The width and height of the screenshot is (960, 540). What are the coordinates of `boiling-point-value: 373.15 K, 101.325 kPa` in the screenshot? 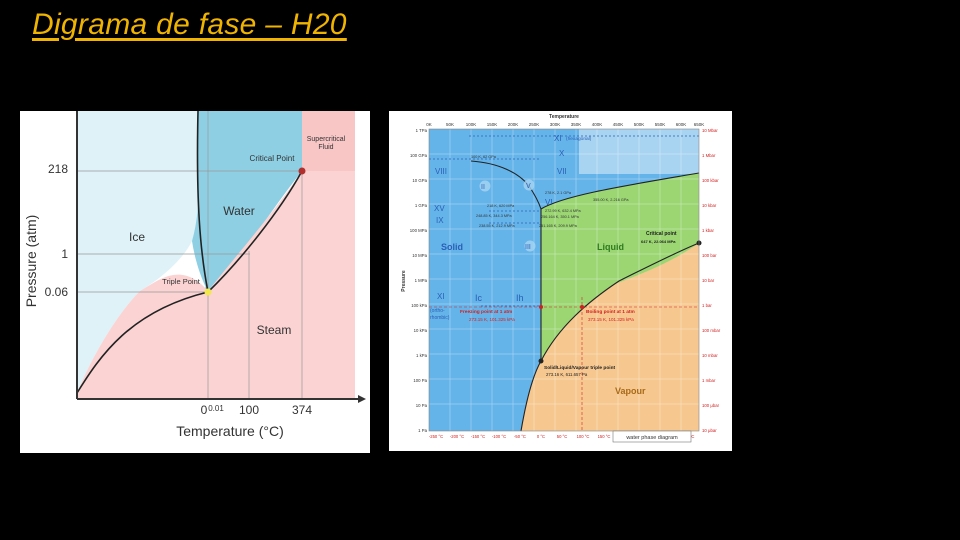 It's located at (611, 319).